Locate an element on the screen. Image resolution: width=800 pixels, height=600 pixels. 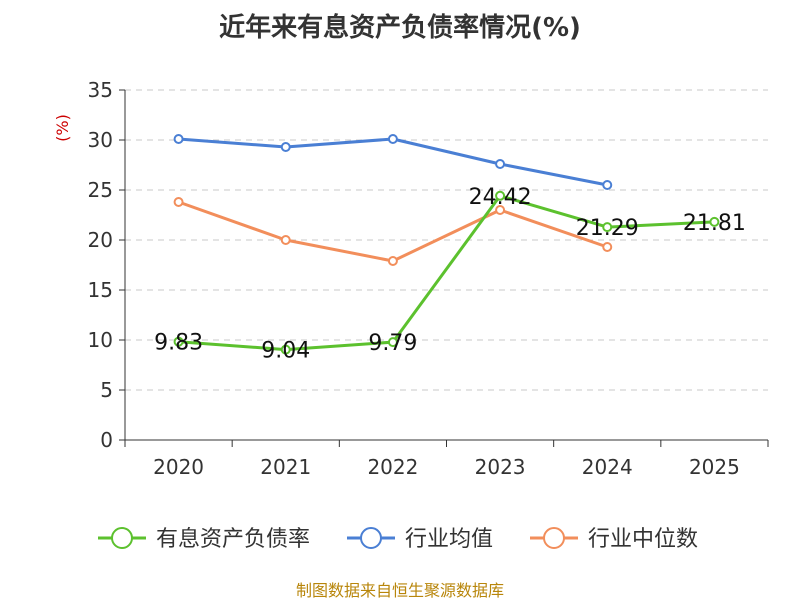
y-tick-label: 15 is located at coordinates (100, 290).